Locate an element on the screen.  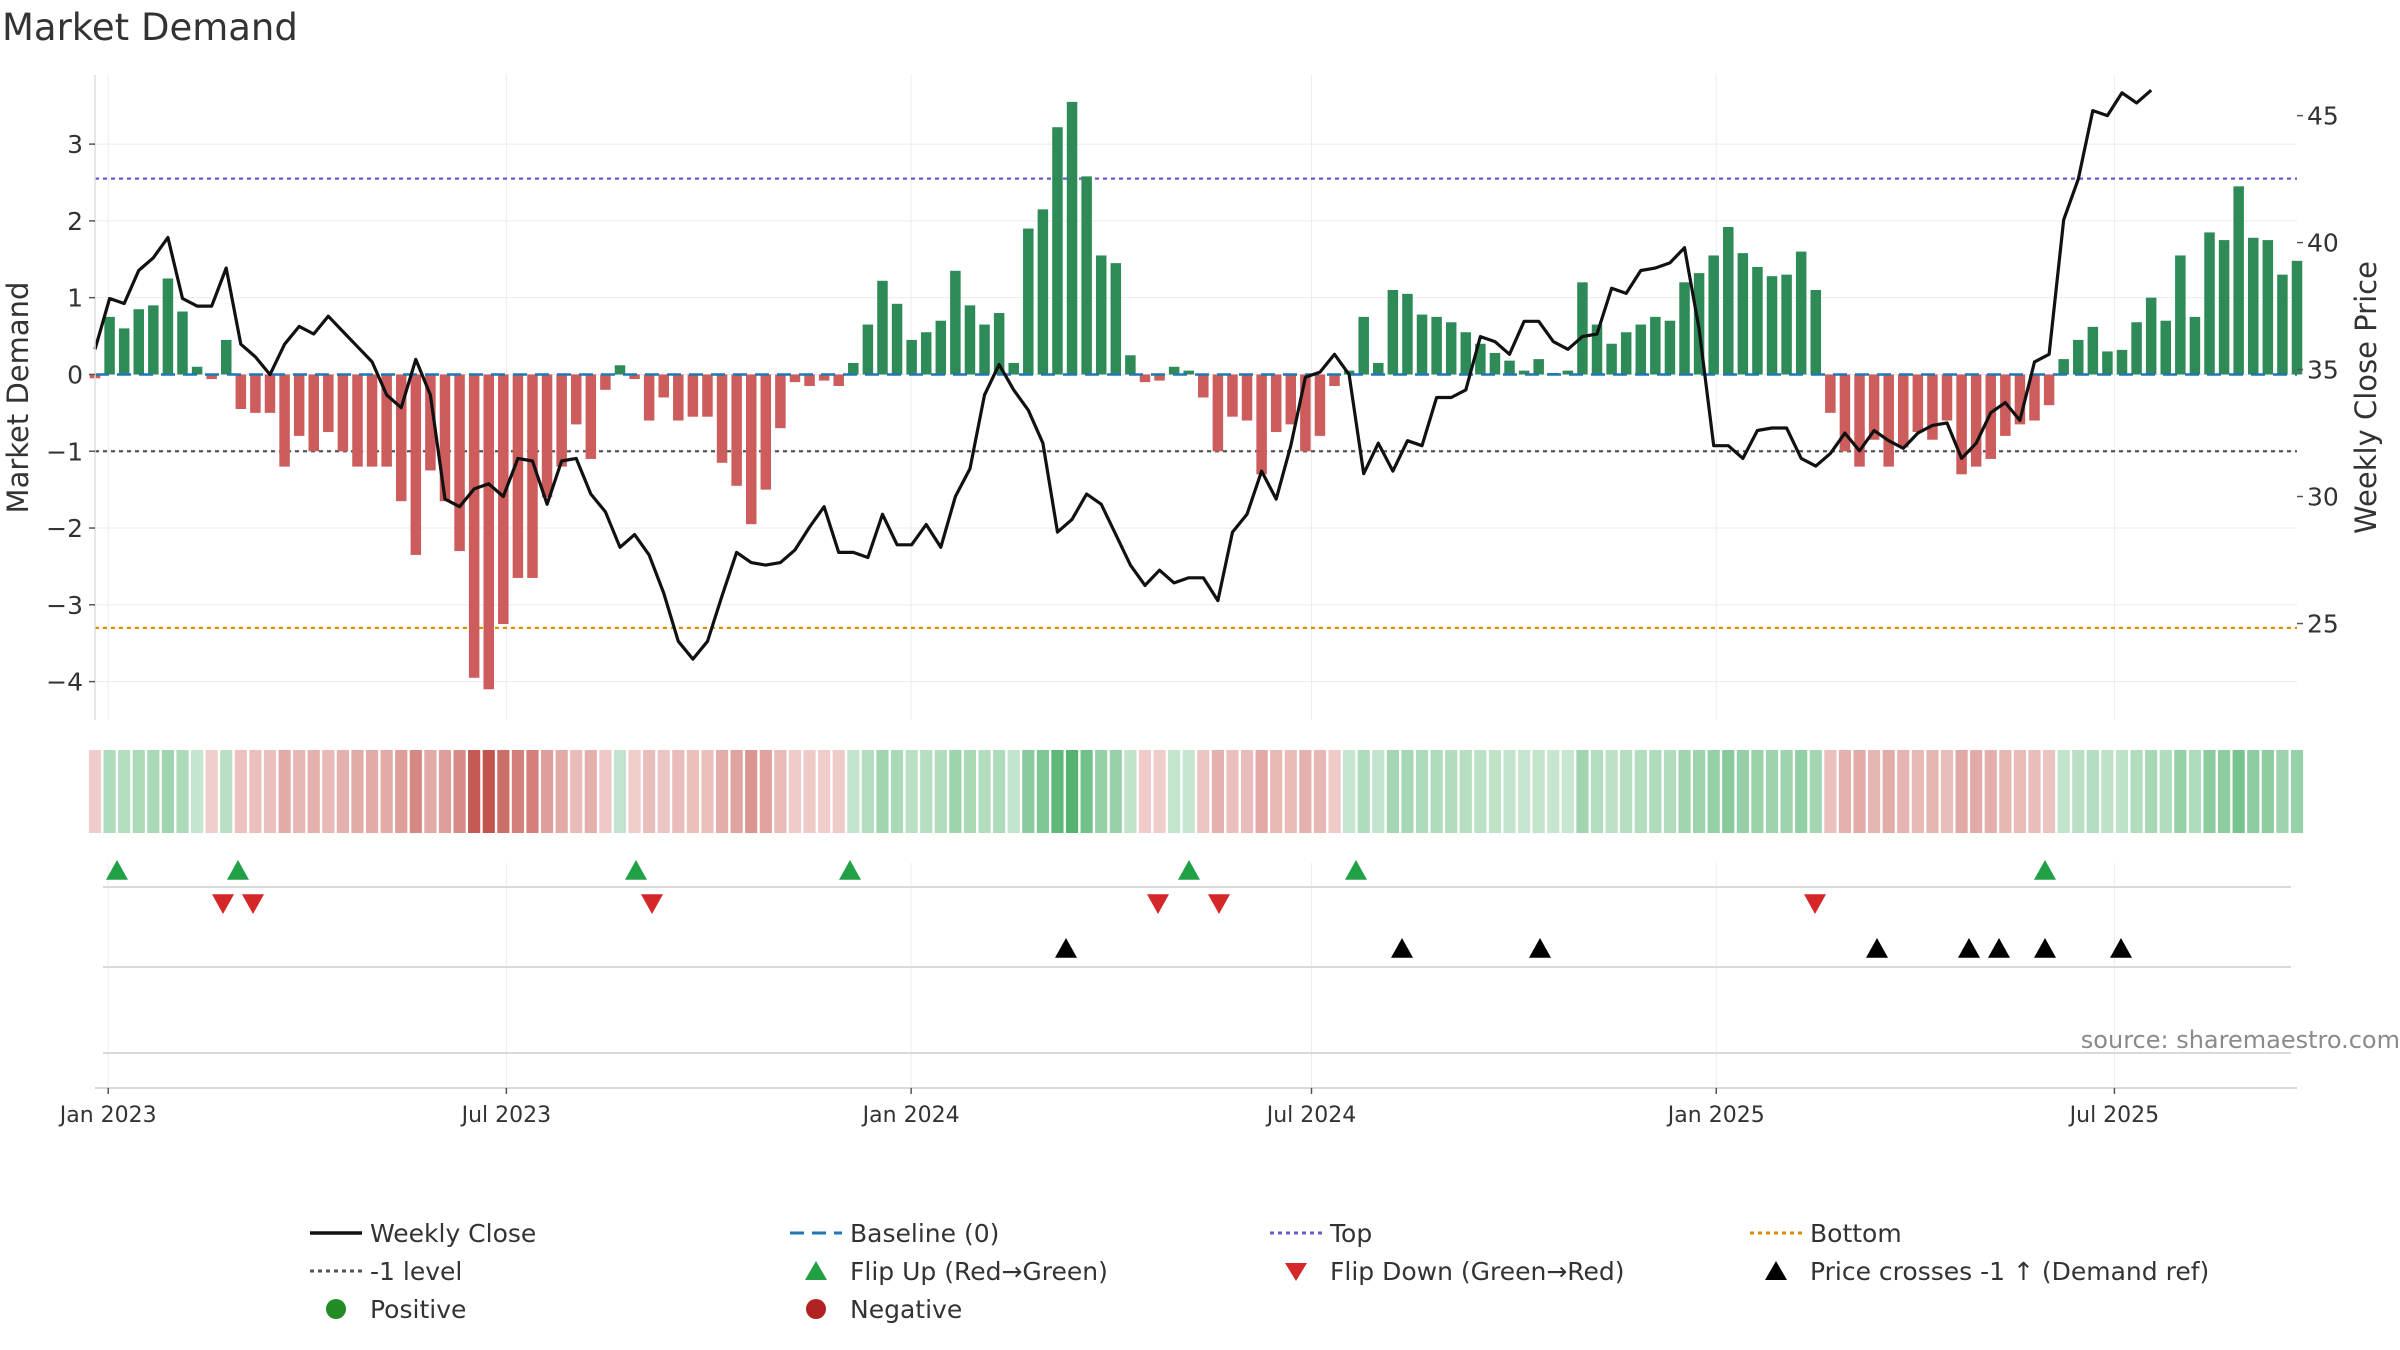
x-tick-label: Jan 2023 is located at coordinates (107, 1115).